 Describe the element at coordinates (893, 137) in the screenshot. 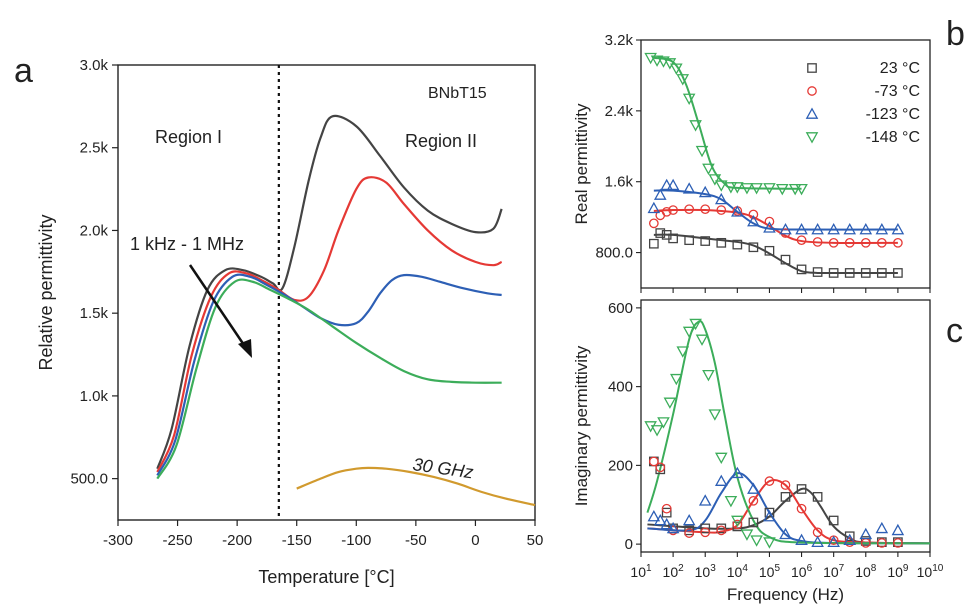

I see `legend-label-3: -148 °C` at that location.